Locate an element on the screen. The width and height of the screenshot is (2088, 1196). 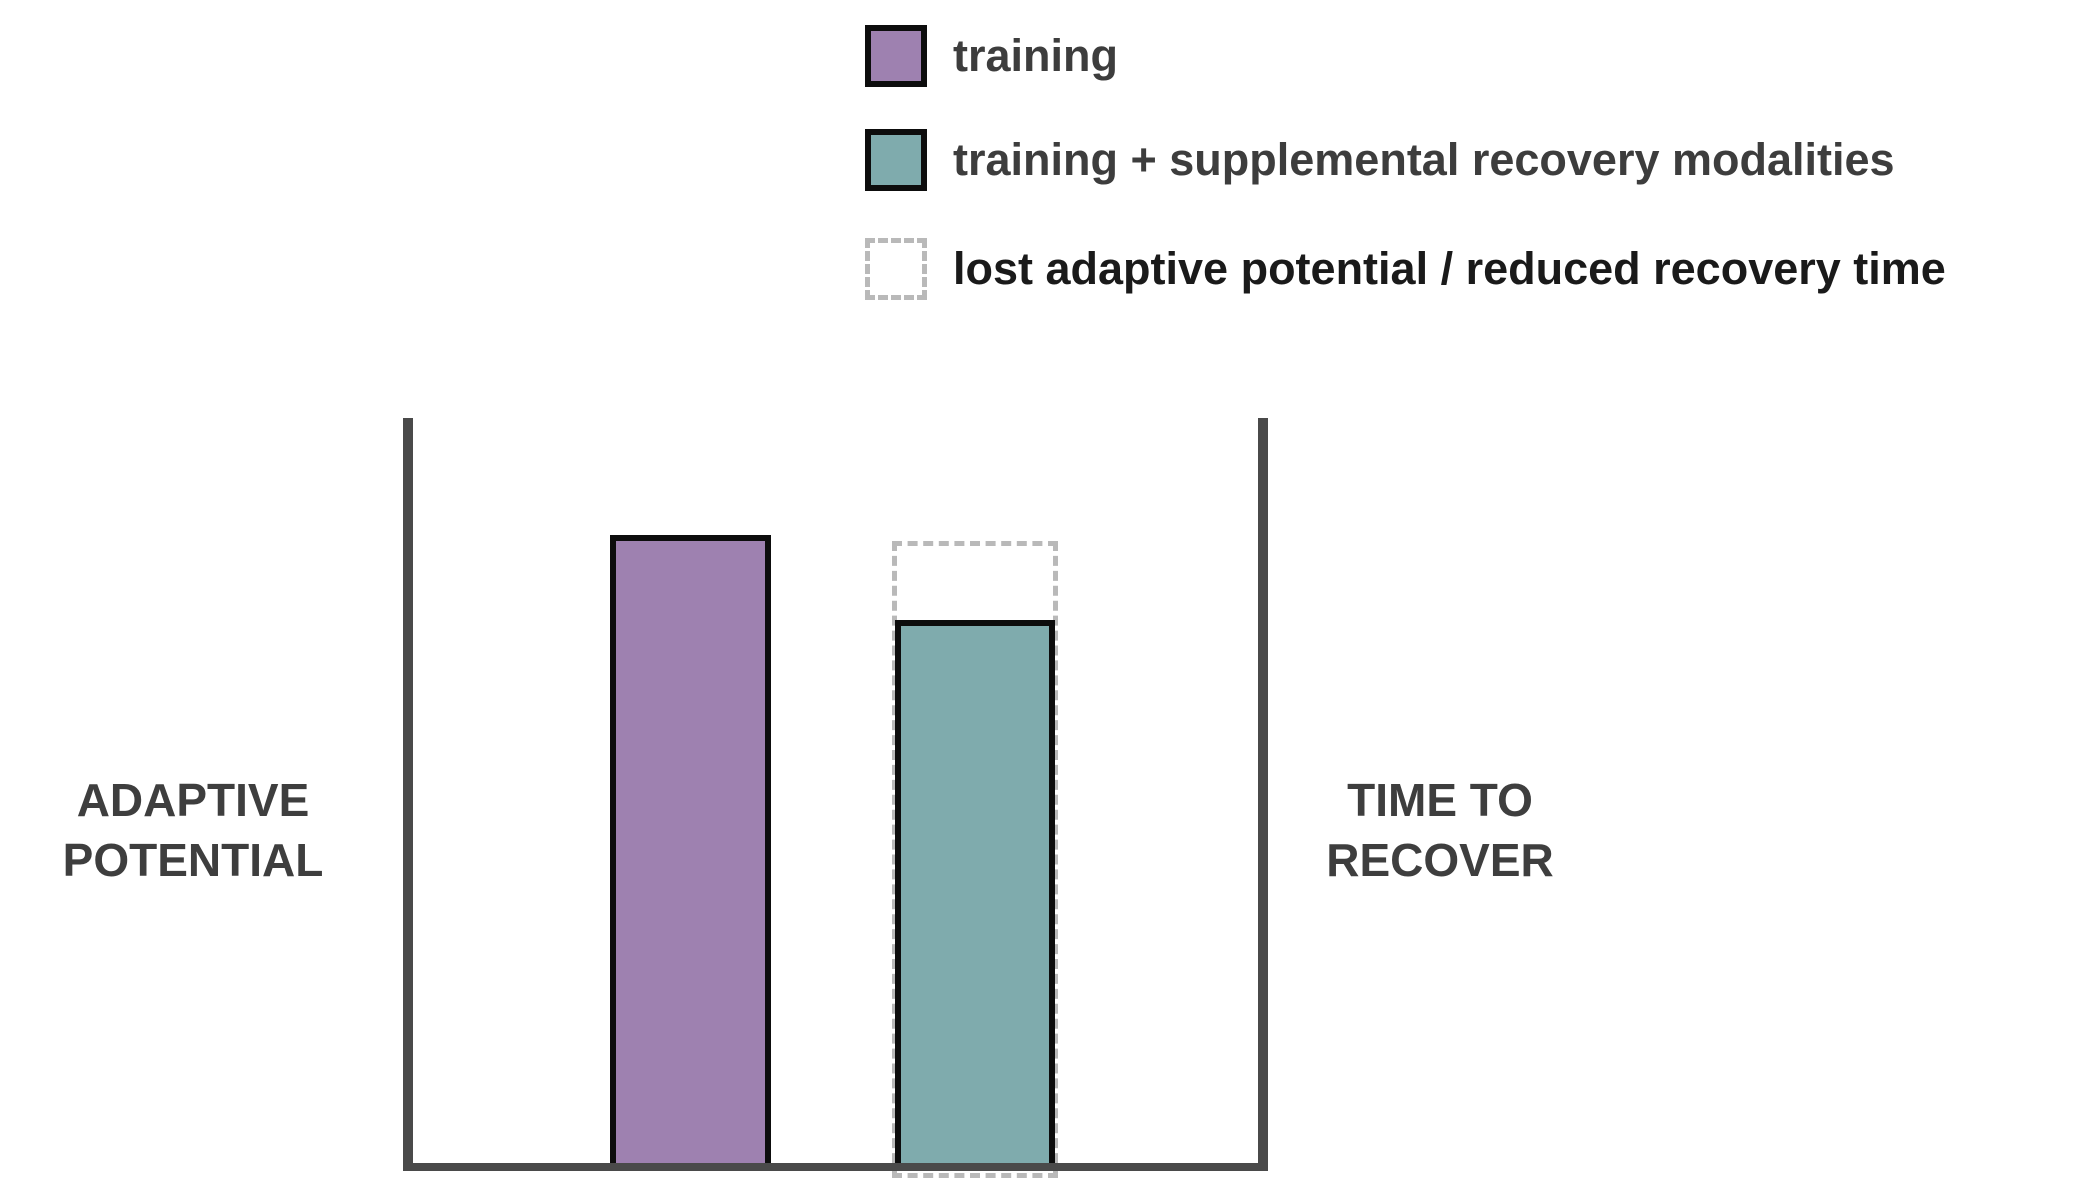
lost-potential-overlay is located at coordinates (975, 859).